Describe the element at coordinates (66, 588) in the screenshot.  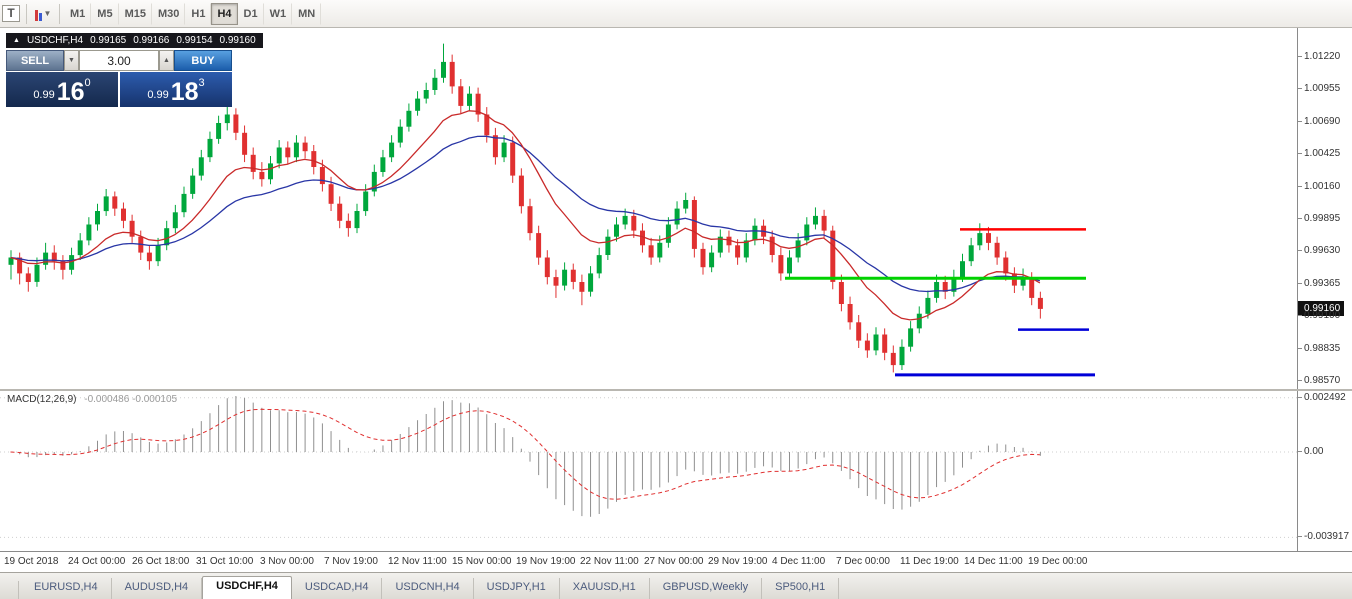
I see `chart-tab-eurusd-h4: EURUSD,H4` at that location.